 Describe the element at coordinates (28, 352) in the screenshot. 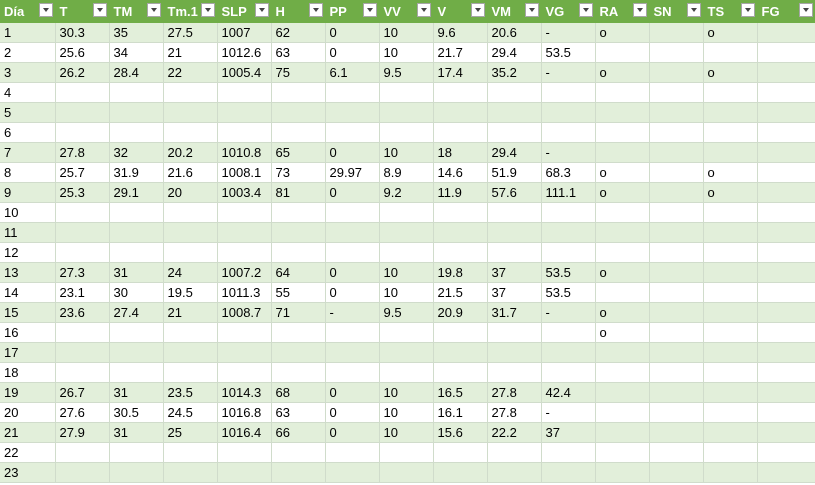

I see `day-cell: 17` at that location.